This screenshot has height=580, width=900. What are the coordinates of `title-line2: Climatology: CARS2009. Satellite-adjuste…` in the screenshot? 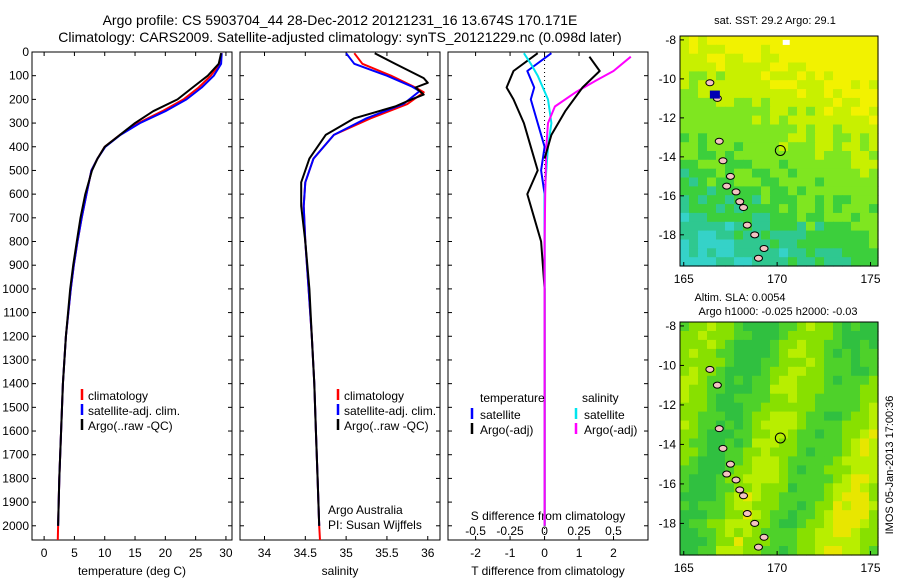 It's located at (340, 37).